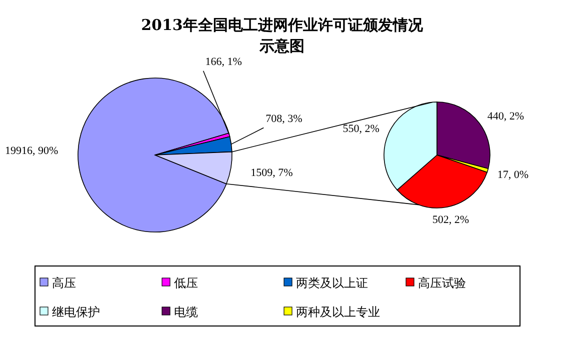 This screenshot has height=350, width=565. I want to click on data-label: 550, 2%, so click(361, 129).